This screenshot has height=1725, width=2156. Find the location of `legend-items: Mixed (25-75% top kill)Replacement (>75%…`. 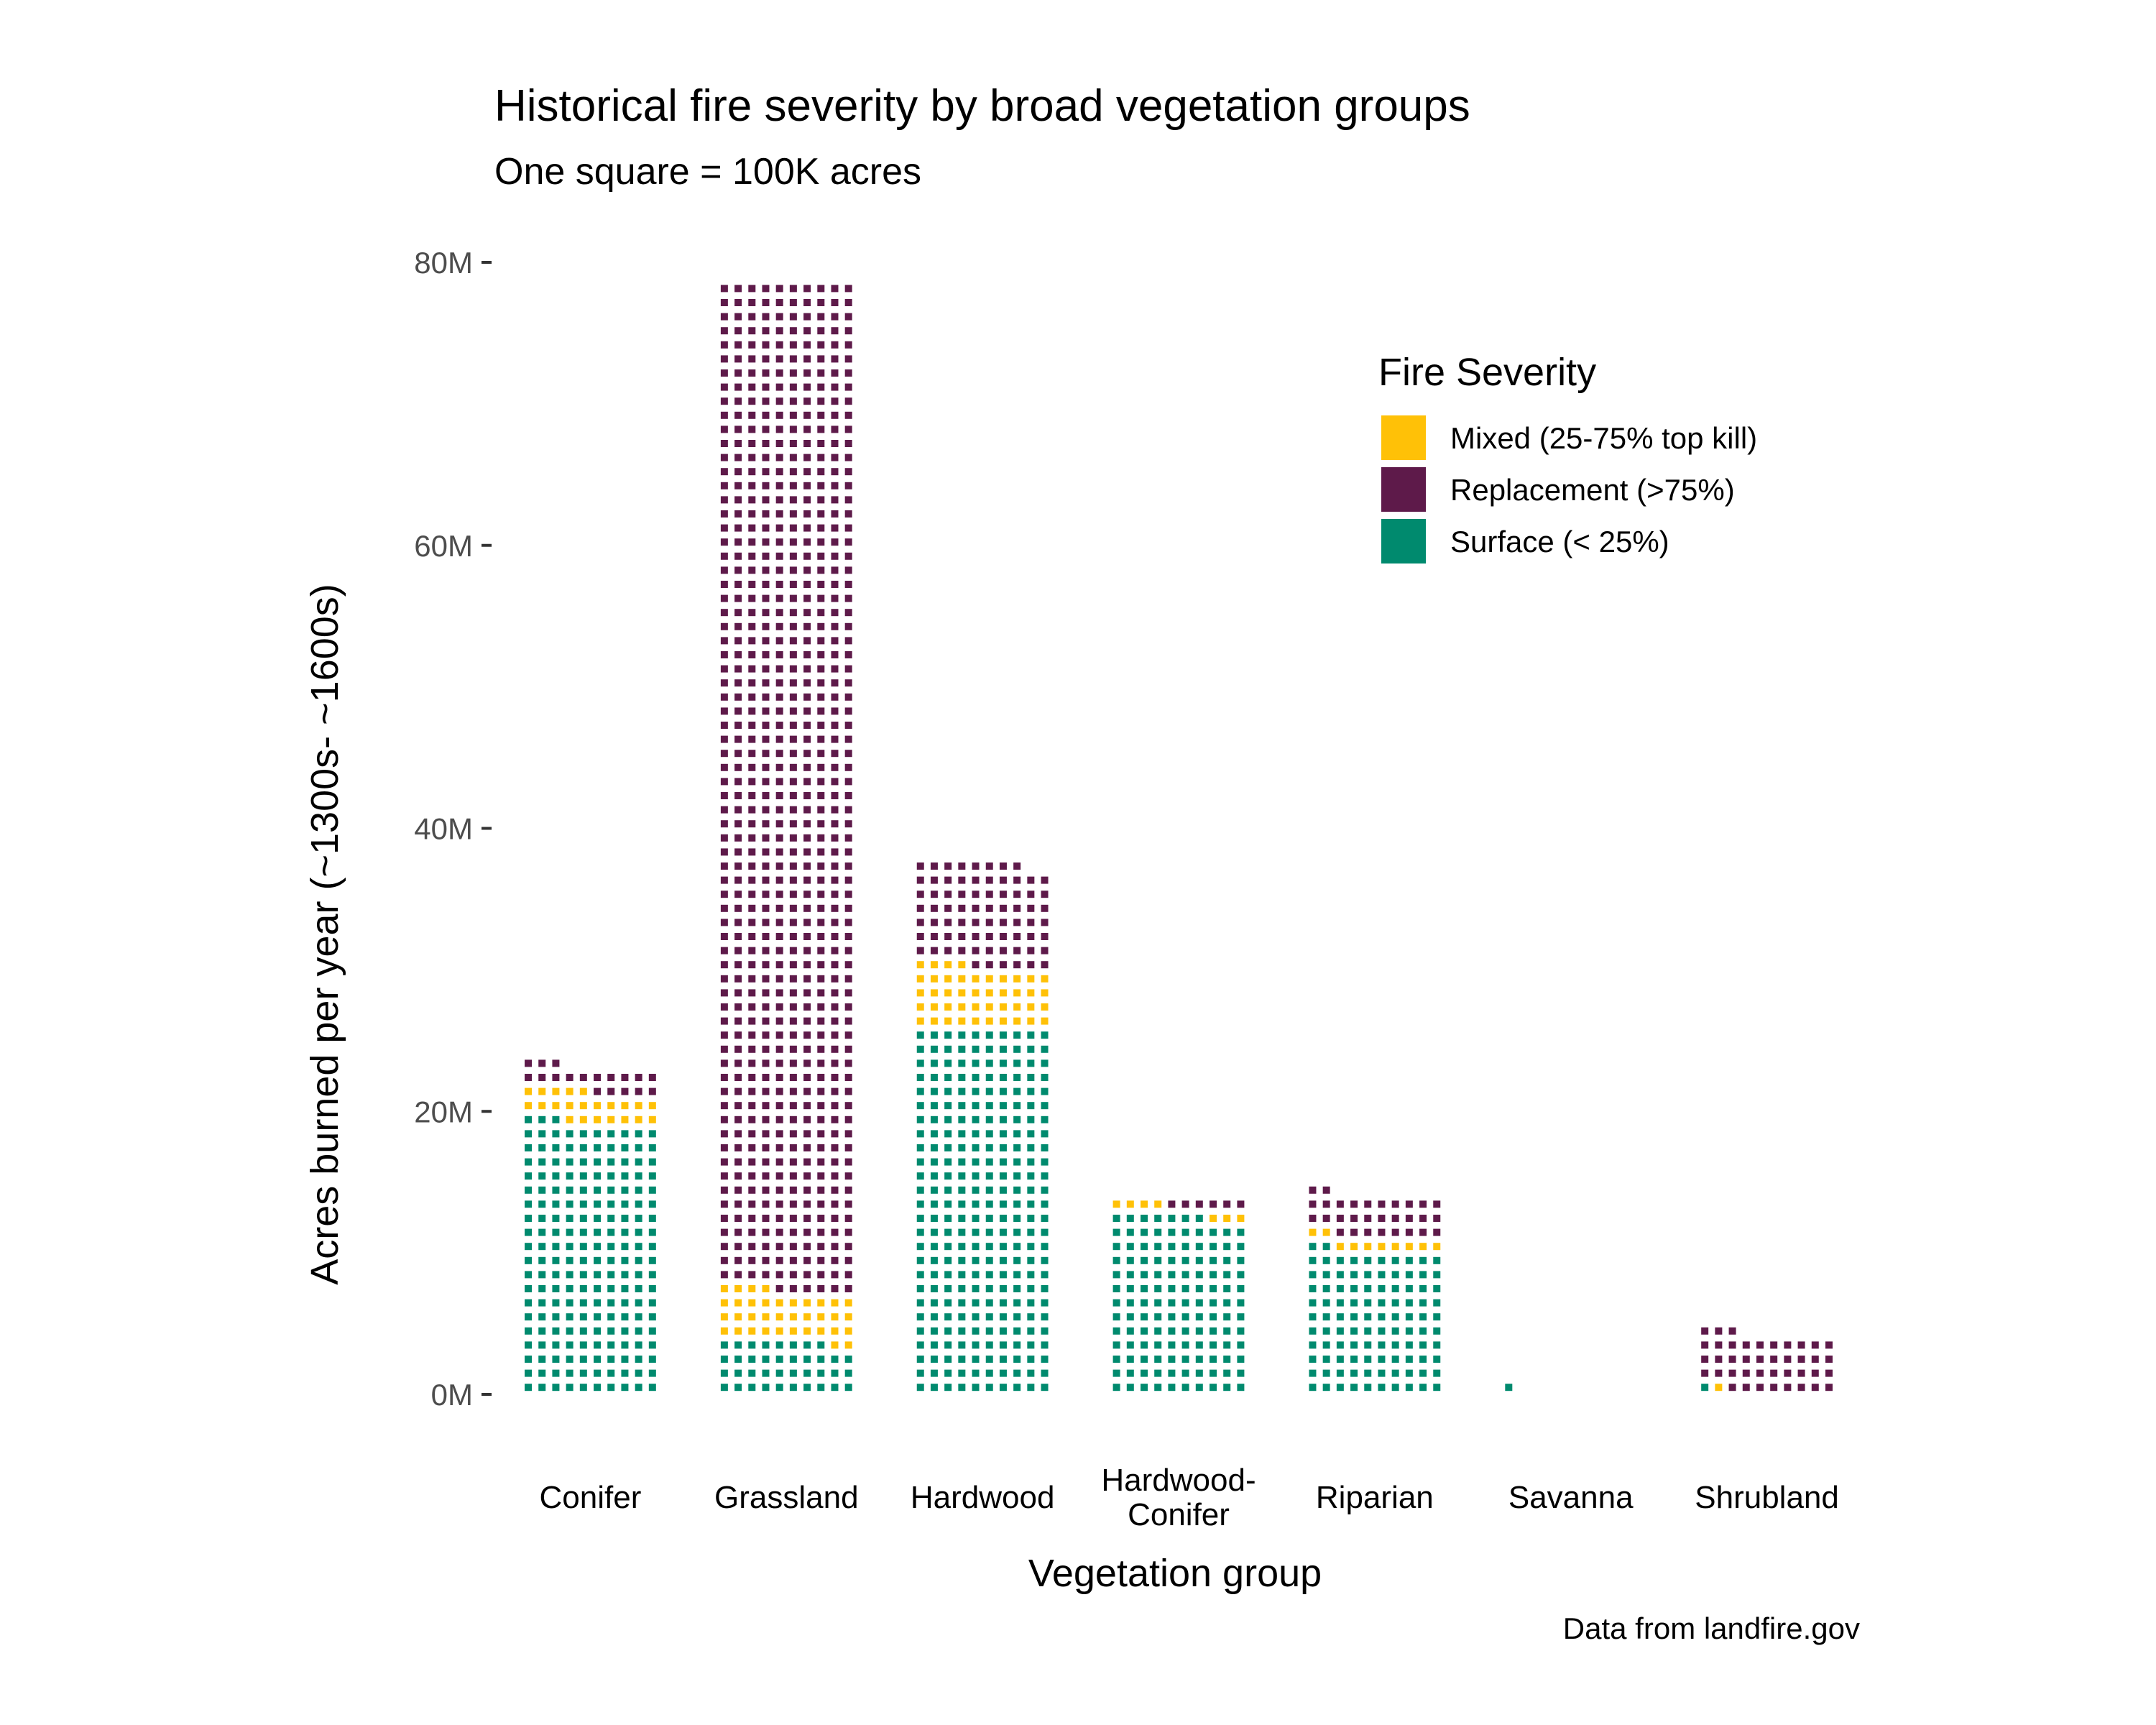

legend-items: Mixed (25-75% top kill)Replacement (>75%… is located at coordinates (1569, 489).